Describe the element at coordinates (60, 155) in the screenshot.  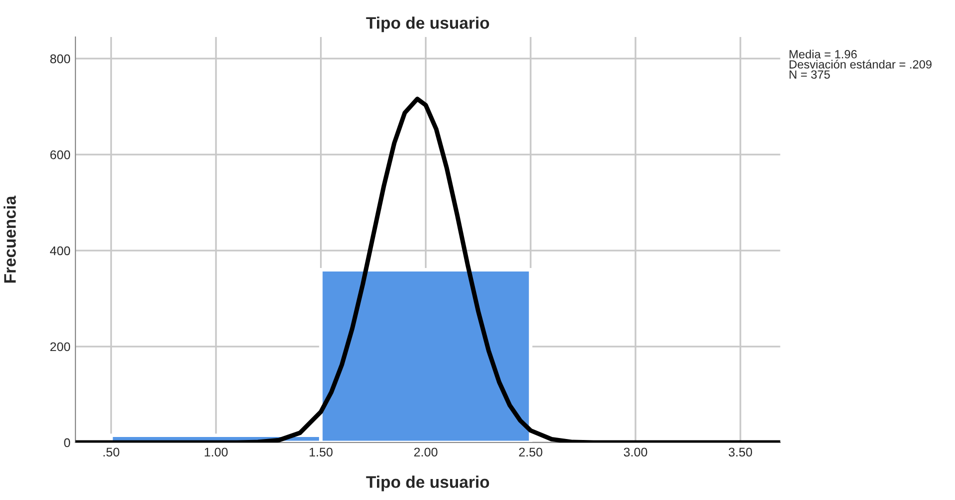
I see `y-tick-label: 600` at that location.